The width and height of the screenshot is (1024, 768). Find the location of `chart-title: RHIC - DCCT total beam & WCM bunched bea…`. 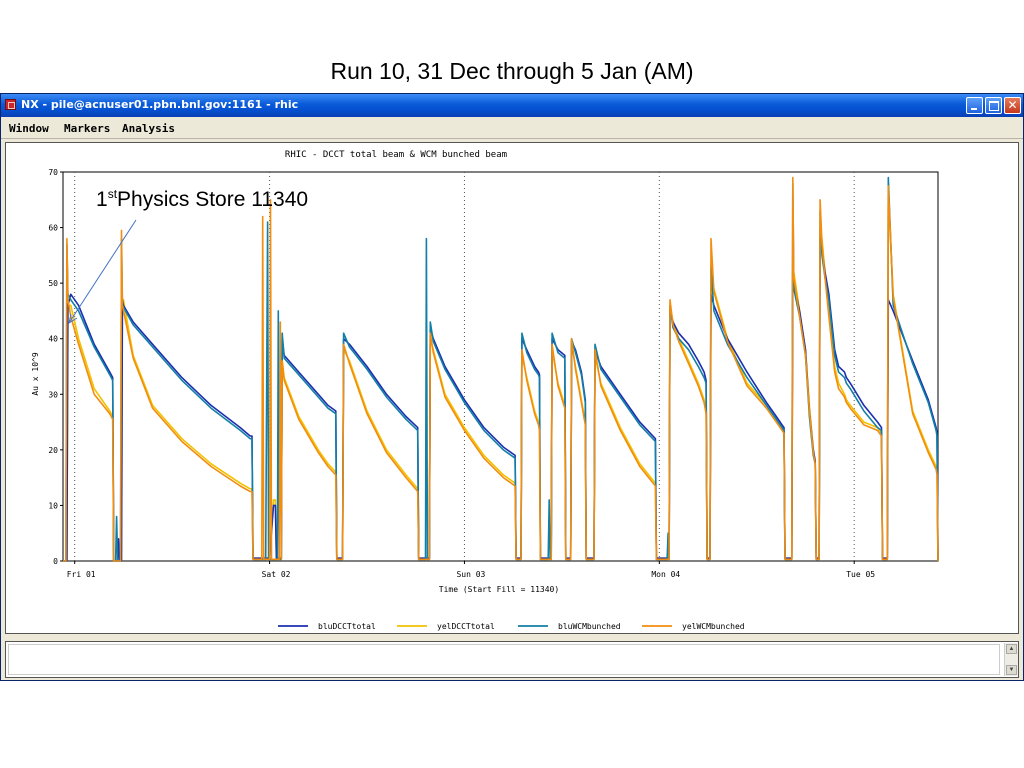

chart-title: RHIC - DCCT total beam & WCM bunched bea… is located at coordinates (396, 155).